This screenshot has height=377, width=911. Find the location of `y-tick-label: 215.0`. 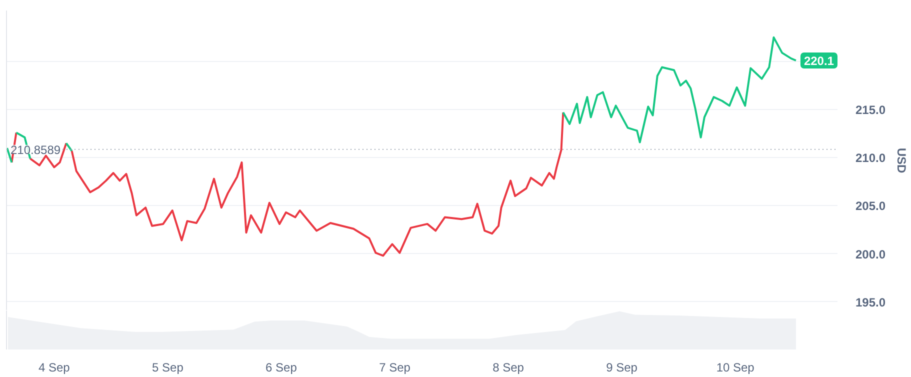

y-tick-label: 215.0 is located at coordinates (871, 110).